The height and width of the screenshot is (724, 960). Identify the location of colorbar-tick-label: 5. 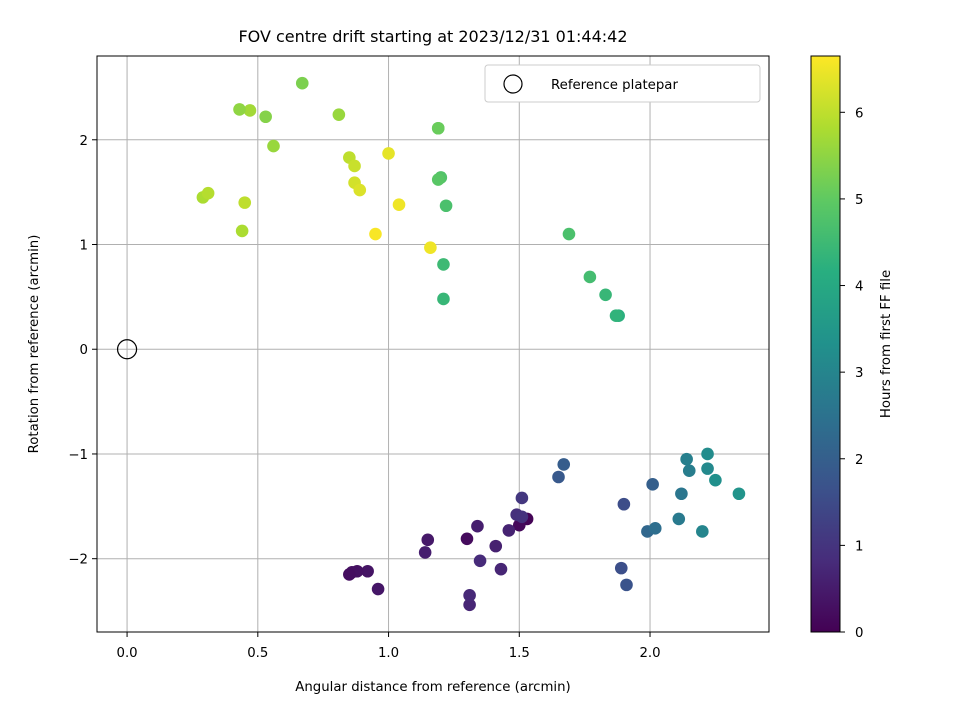
(859, 200).